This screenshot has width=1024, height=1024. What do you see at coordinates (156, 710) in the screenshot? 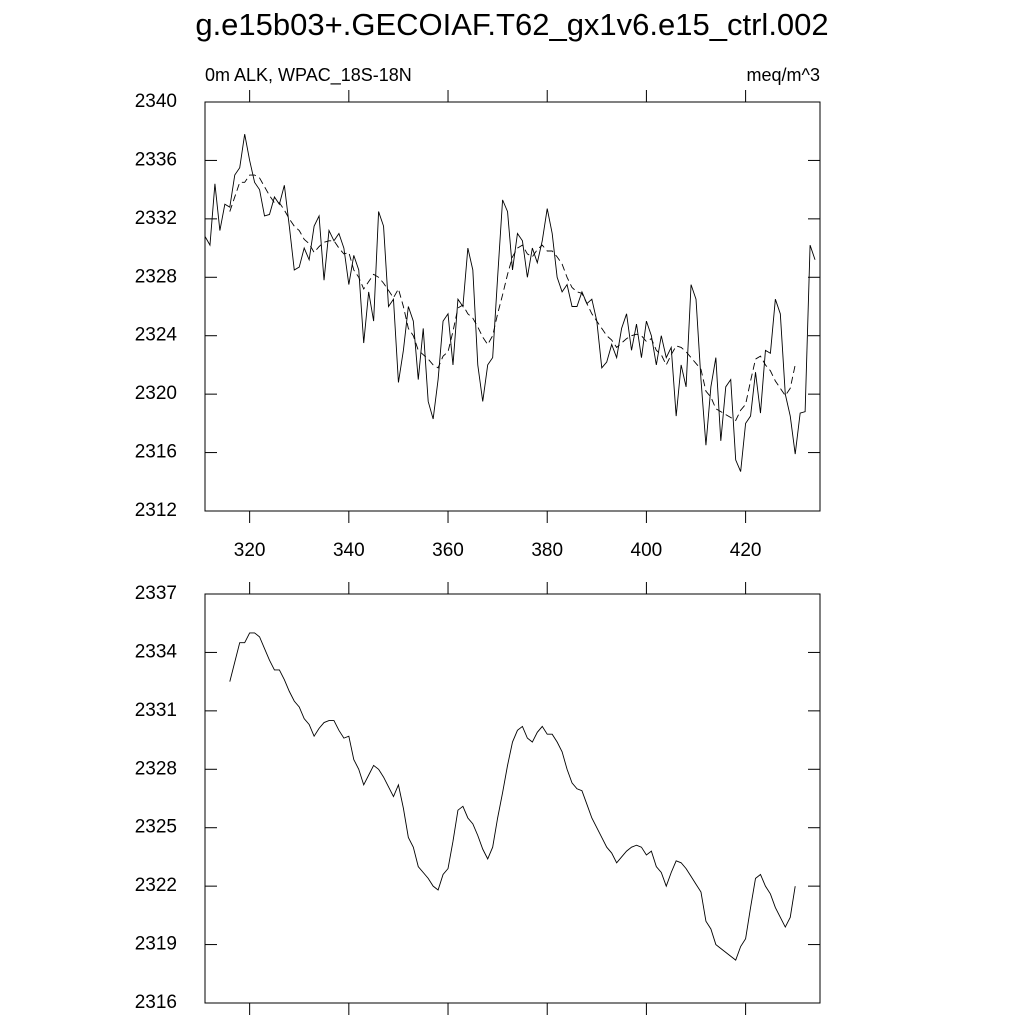
I see `y-tick-label: 2331` at bounding box center [156, 710].